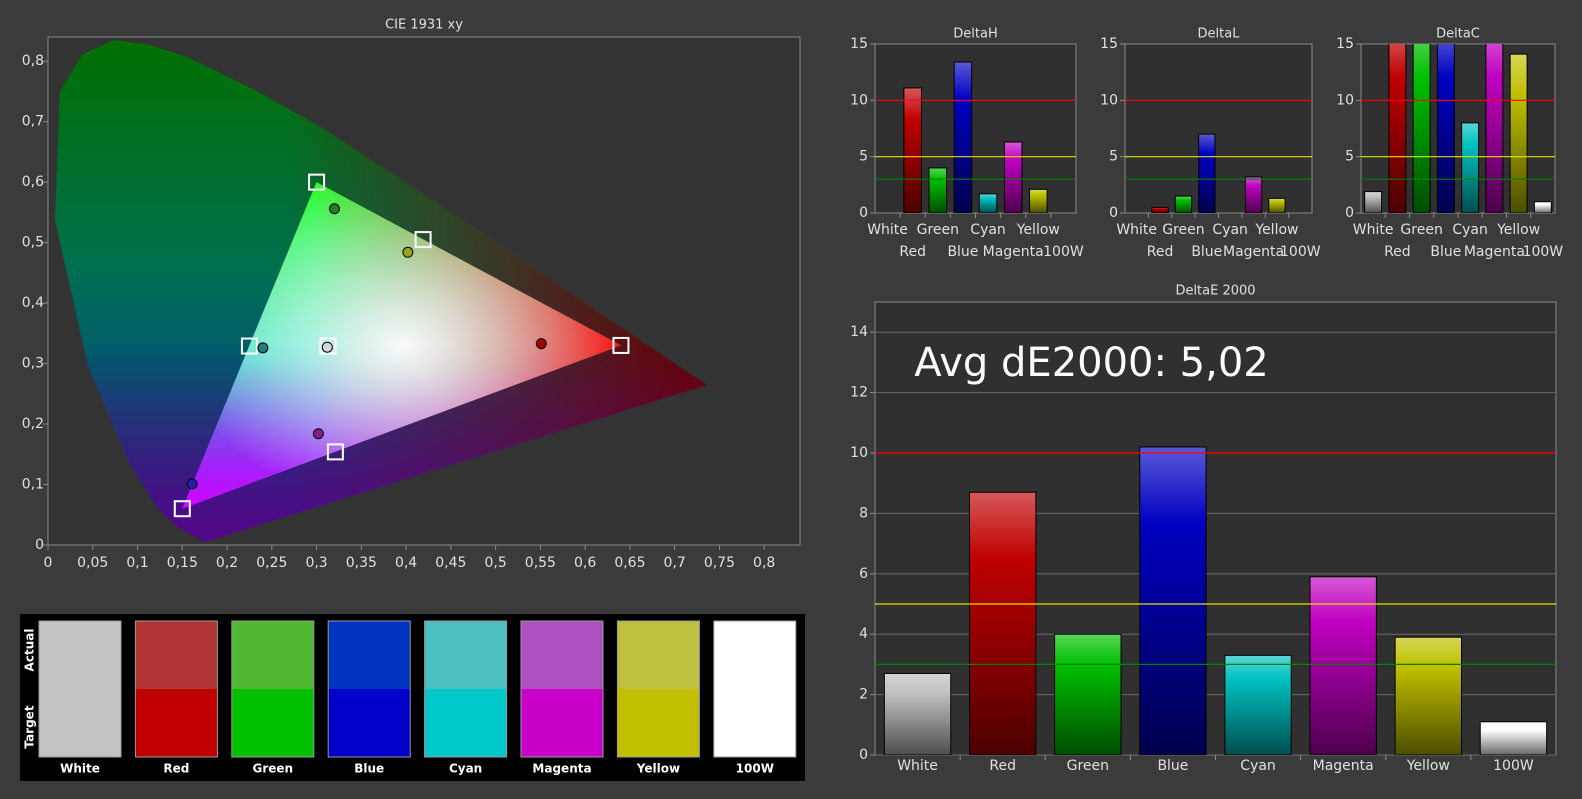 The image size is (1582, 799). I want to click on y-tick-label: 5, so click(1113, 157).